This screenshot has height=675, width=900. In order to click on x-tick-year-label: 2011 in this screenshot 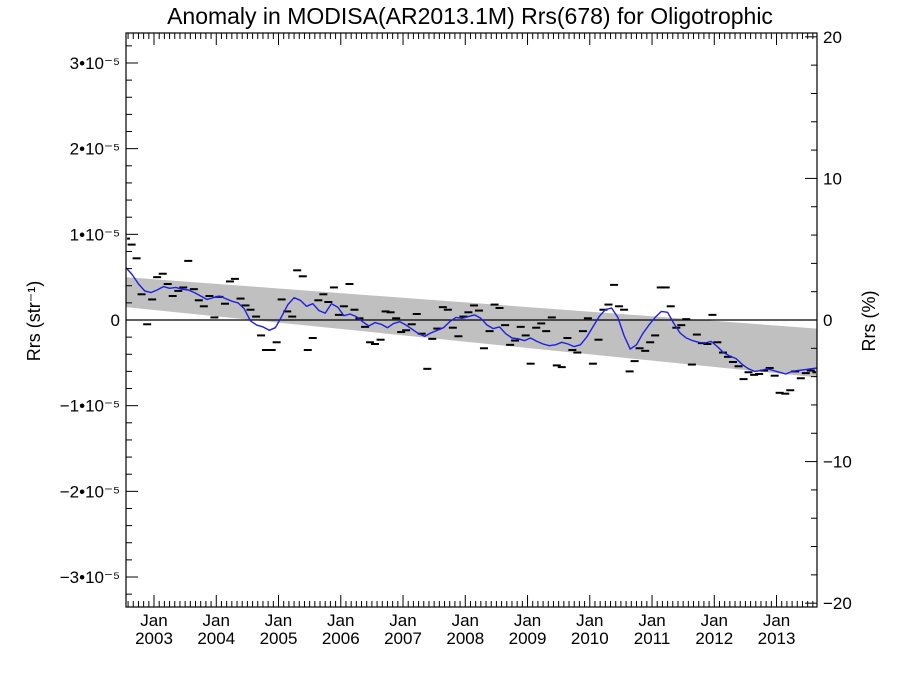, I will do `click(652, 638)`.